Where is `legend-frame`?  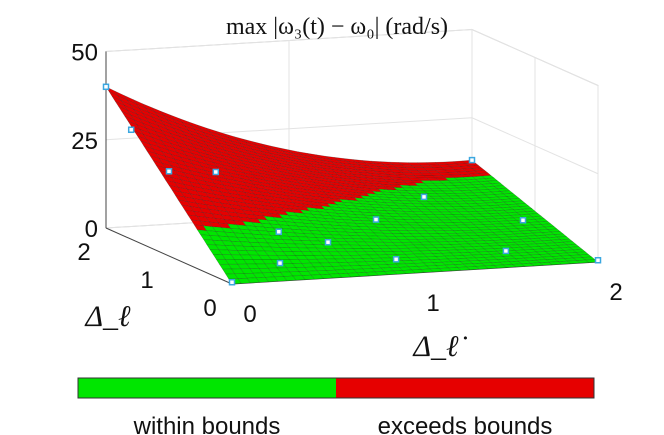 legend-frame is located at coordinates (336, 388).